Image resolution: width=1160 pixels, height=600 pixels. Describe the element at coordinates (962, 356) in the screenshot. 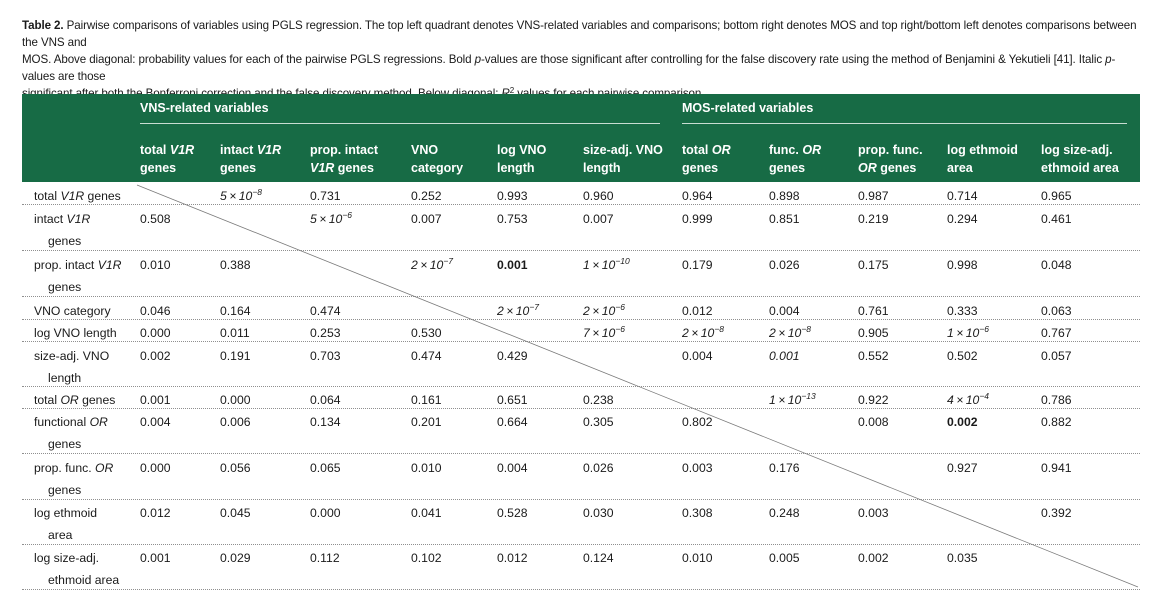

I see `table-cell: 0.502` at that location.